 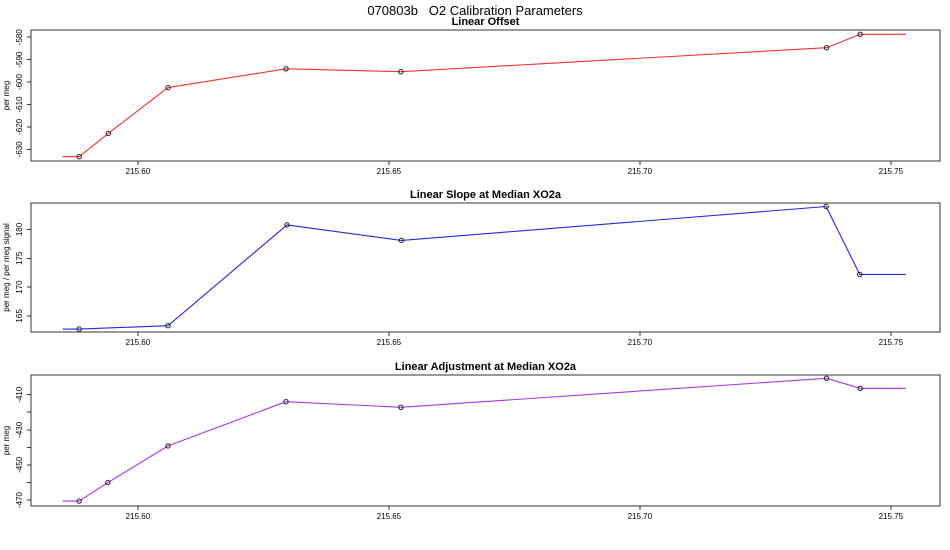 I want to click on page-title: 070803b O2 Calibration Parameters, so click(x=475, y=10).